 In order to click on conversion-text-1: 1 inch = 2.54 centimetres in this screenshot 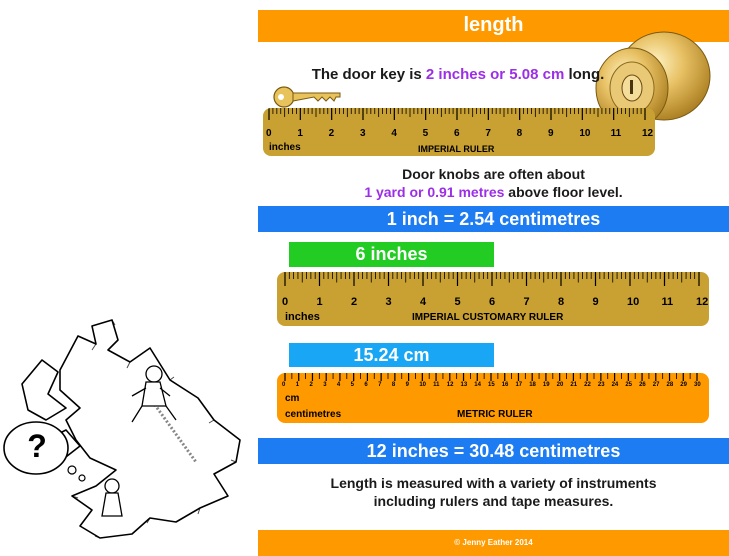, I will do `click(493, 219)`.